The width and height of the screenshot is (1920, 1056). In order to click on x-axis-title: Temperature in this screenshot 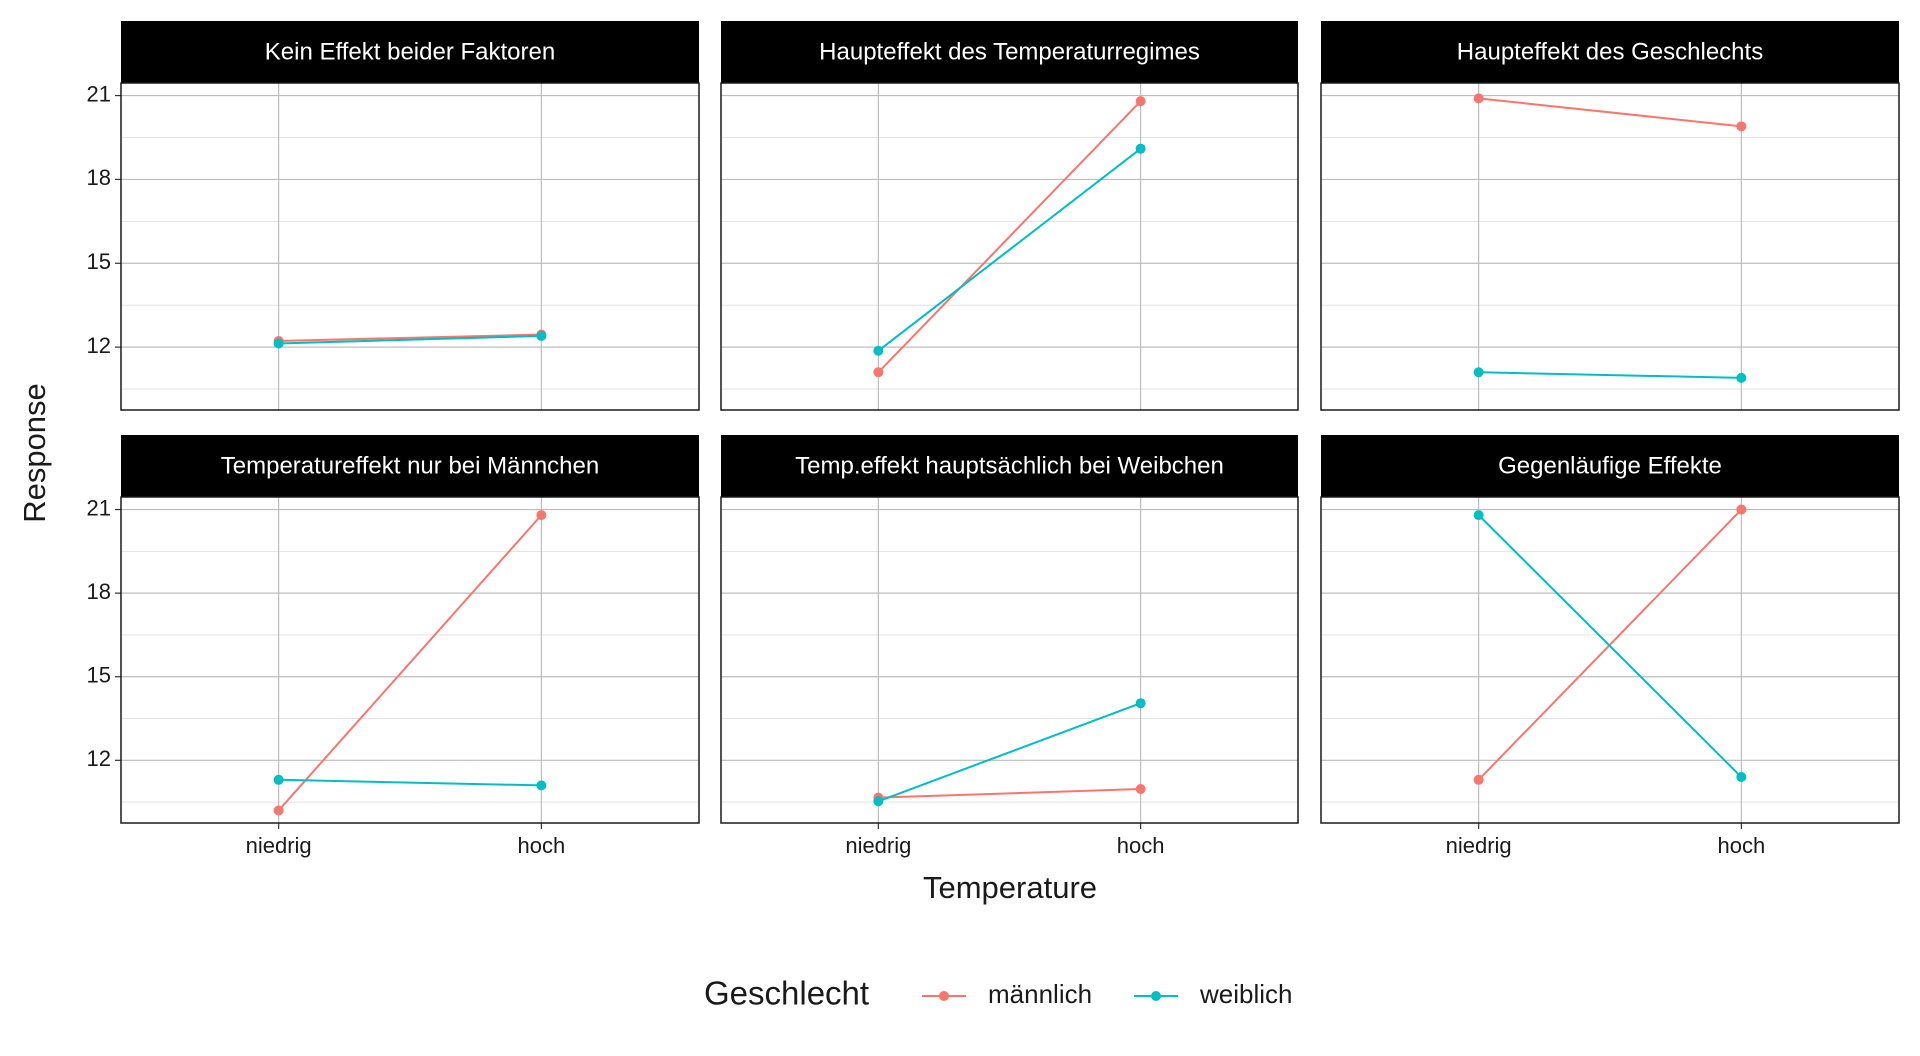, I will do `click(1010, 887)`.